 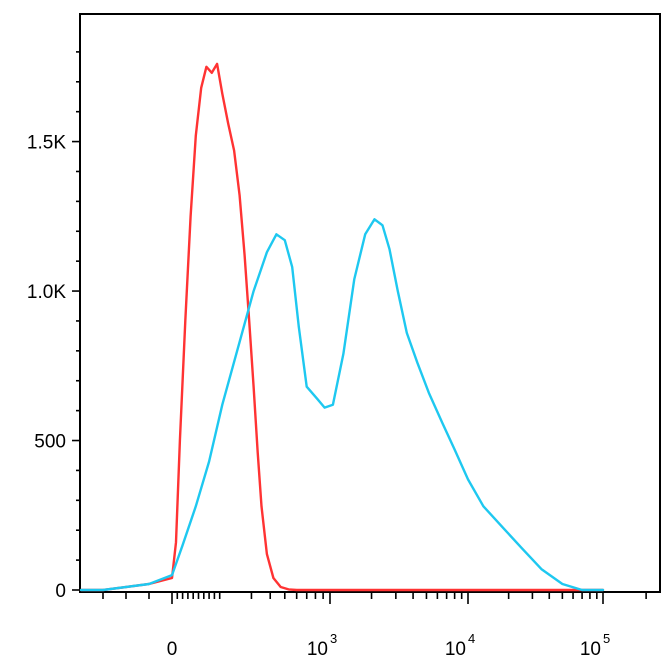 I want to click on y-axis-ticks: 0 500 1.0K 1.5K, so click(x=53, y=326).